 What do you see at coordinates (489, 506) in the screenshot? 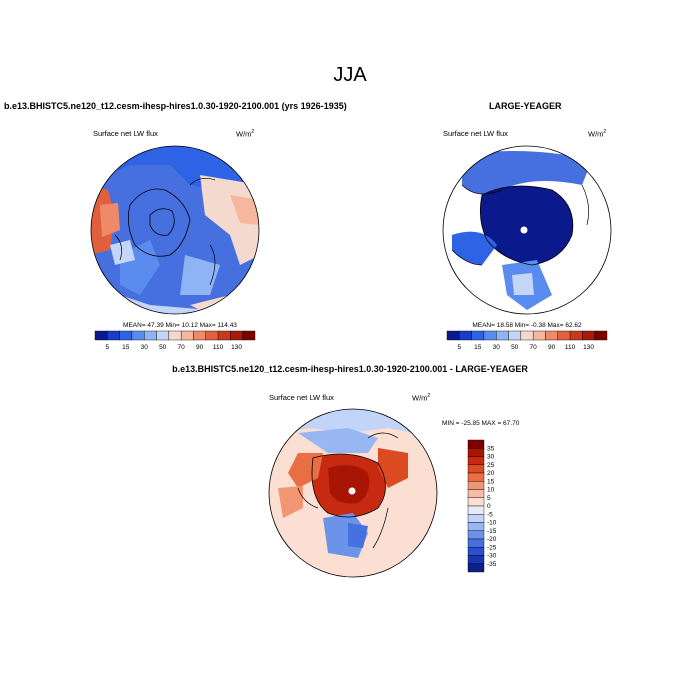
I see `panel3-colorbar-tick: 0` at bounding box center [489, 506].